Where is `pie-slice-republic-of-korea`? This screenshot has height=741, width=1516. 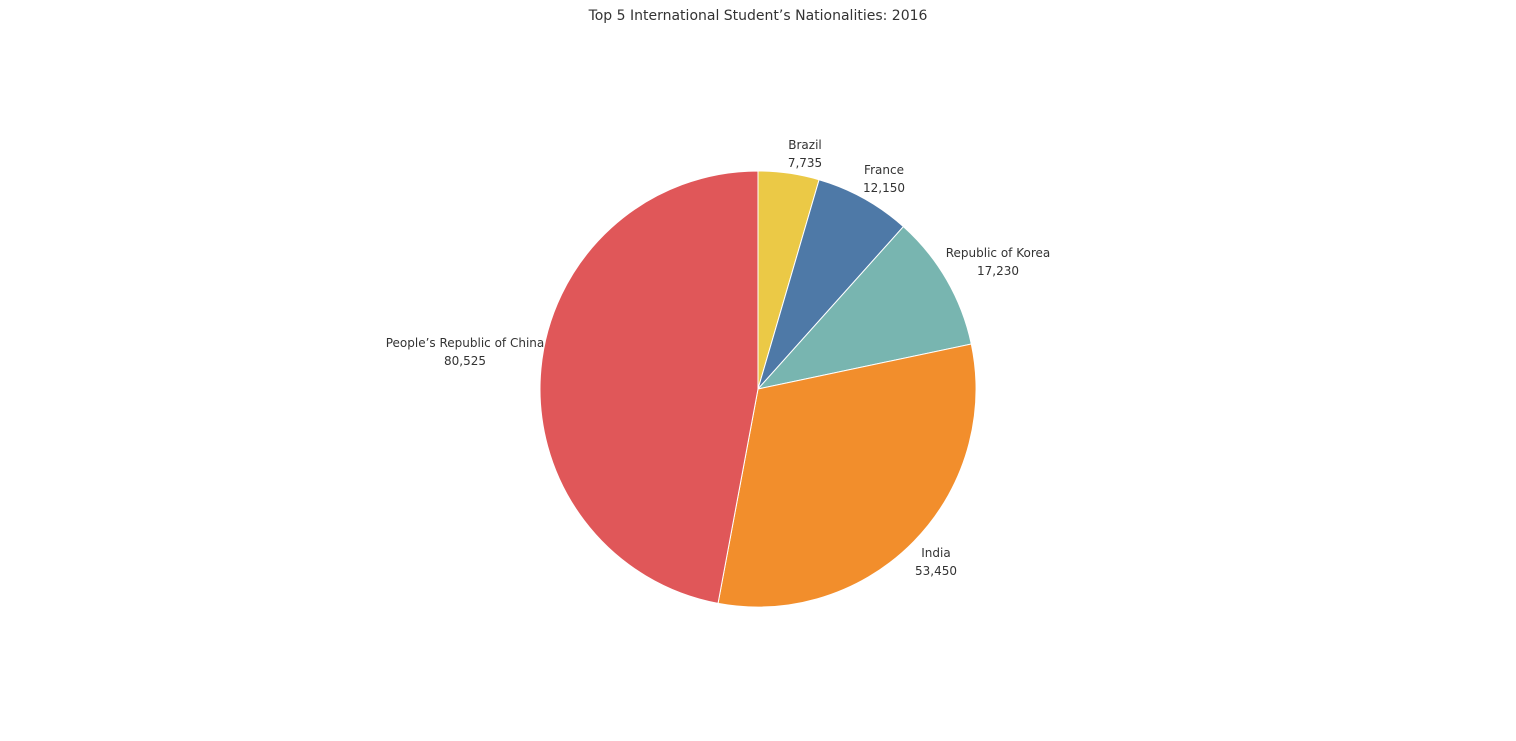
pie-slice-republic-of-korea is located at coordinates (864, 307).